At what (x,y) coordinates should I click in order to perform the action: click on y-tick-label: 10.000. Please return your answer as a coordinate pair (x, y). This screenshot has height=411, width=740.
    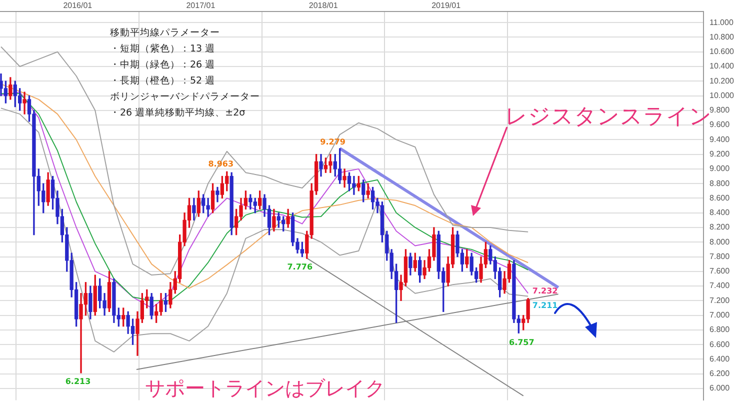
    Looking at the image, I should click on (722, 95).